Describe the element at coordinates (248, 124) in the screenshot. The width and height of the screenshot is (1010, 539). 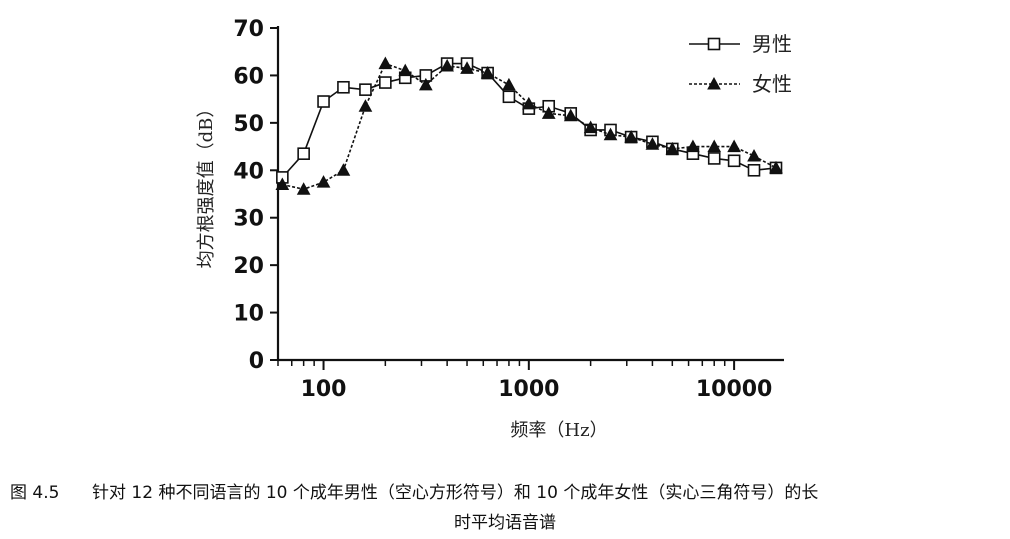
I see `y-tick-label: 50` at that location.